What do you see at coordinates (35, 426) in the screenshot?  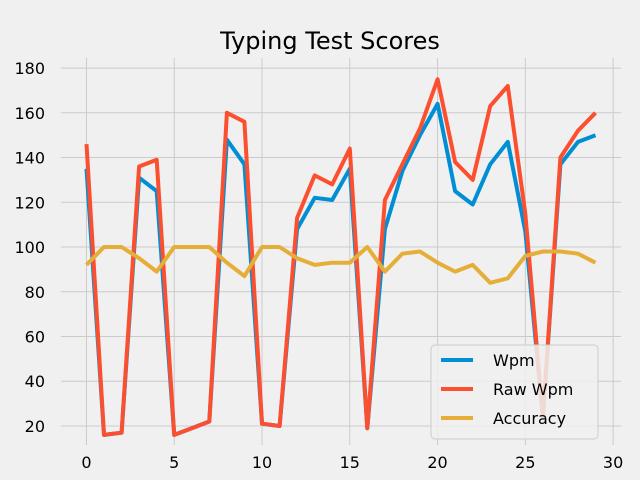 I see `y-tick-label: 20` at bounding box center [35, 426].